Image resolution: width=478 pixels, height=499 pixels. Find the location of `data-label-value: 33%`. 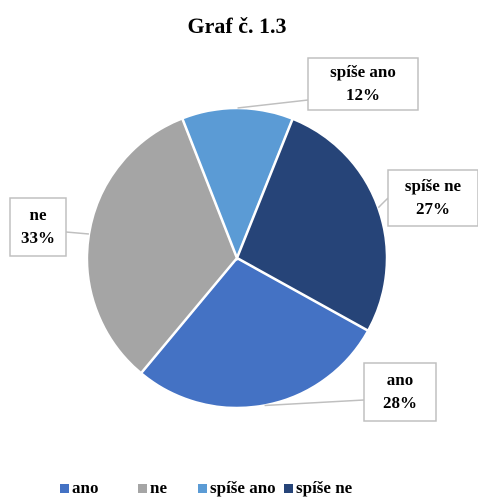

data-label-value: 33% is located at coordinates (38, 237).